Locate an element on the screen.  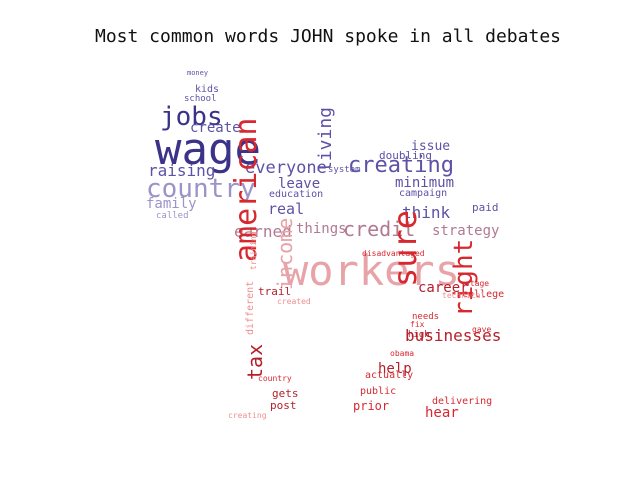
word-high: high is located at coordinates (419, 335).